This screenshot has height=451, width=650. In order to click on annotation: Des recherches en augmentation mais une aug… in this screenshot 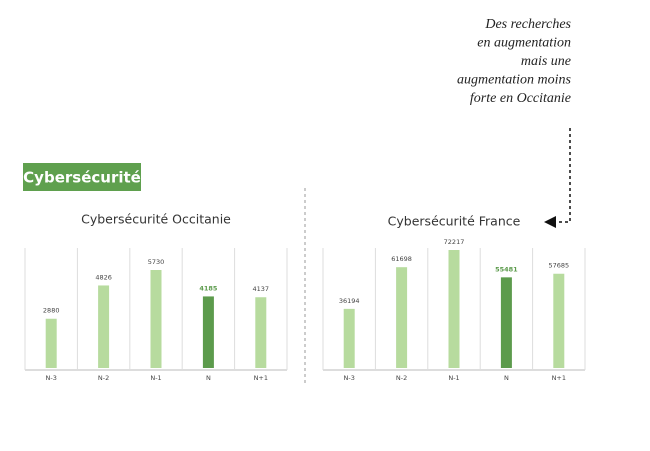, I will do `click(514, 61)`.